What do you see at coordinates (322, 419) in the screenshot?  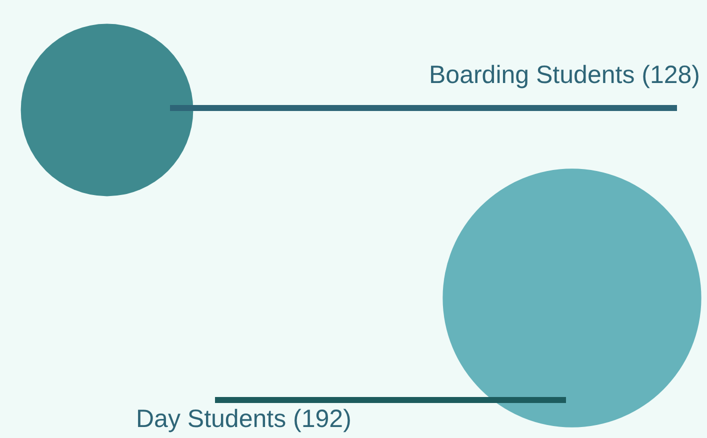 I see `data-label: (192)` at bounding box center [322, 419].